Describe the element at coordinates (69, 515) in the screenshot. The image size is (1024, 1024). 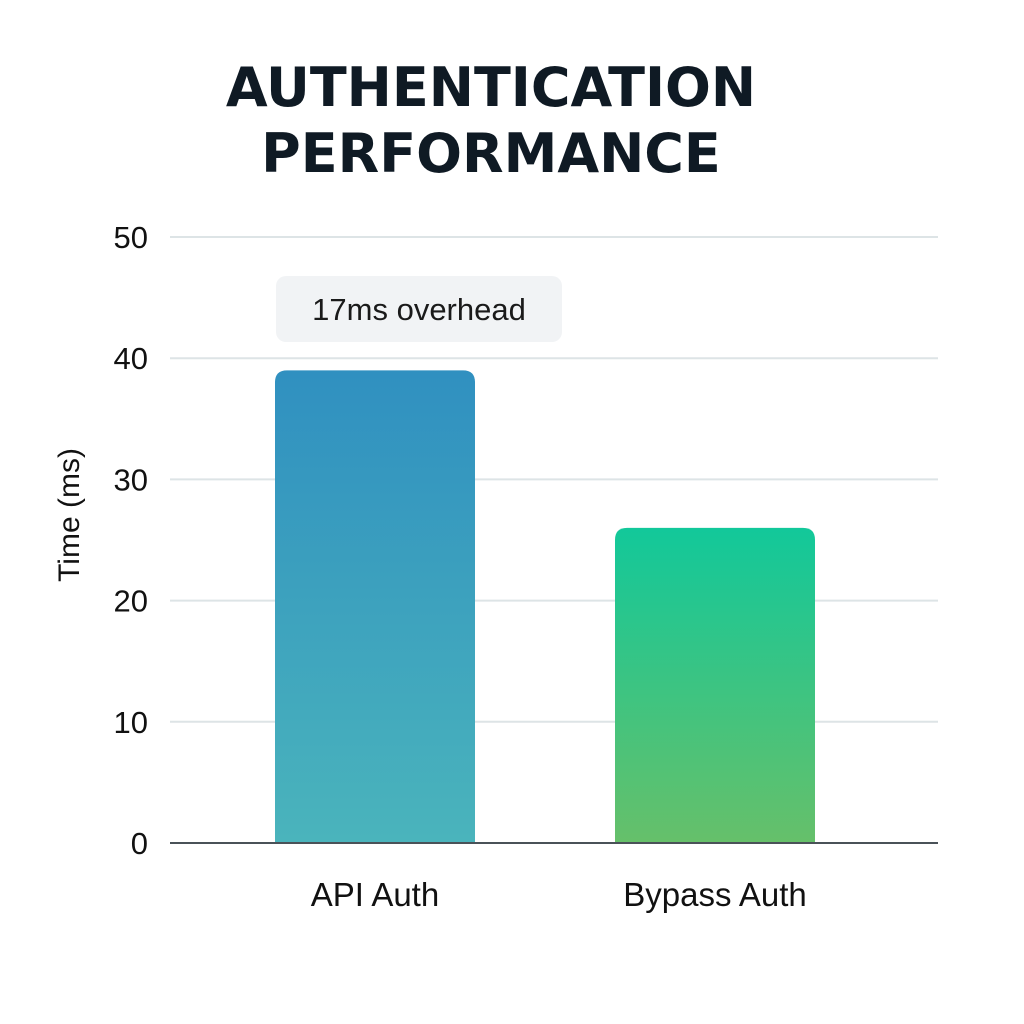
I see `y-axis-label: Time (ms)` at that location.